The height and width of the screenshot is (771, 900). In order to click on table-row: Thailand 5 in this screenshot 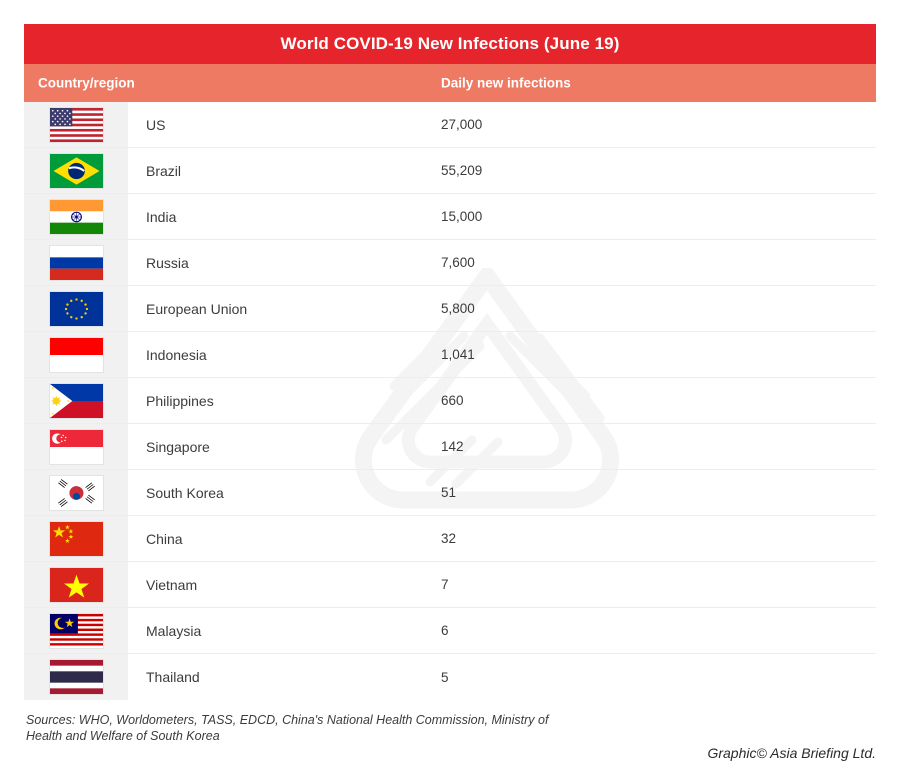, I will do `click(450, 677)`.